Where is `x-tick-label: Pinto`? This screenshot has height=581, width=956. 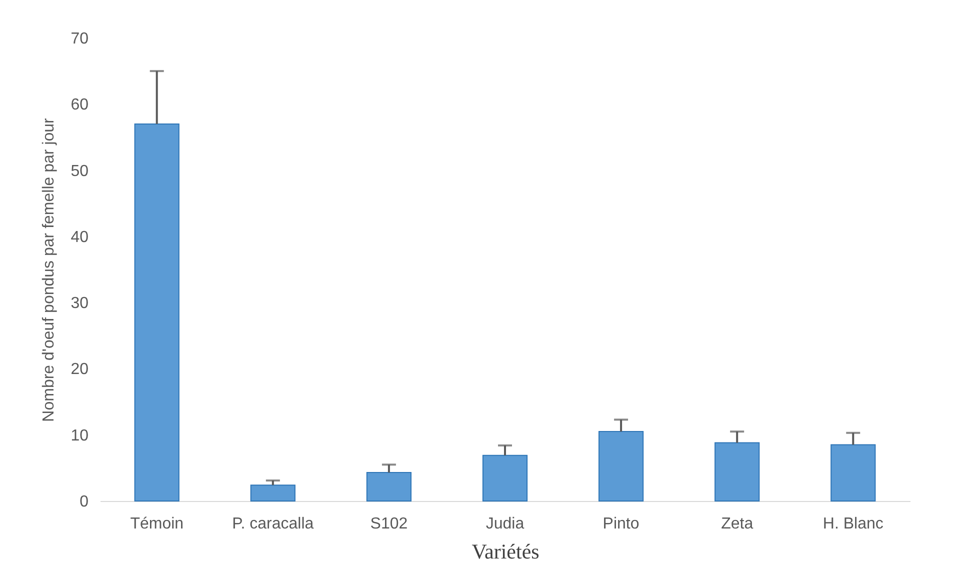 x-tick-label: Pinto is located at coordinates (621, 524).